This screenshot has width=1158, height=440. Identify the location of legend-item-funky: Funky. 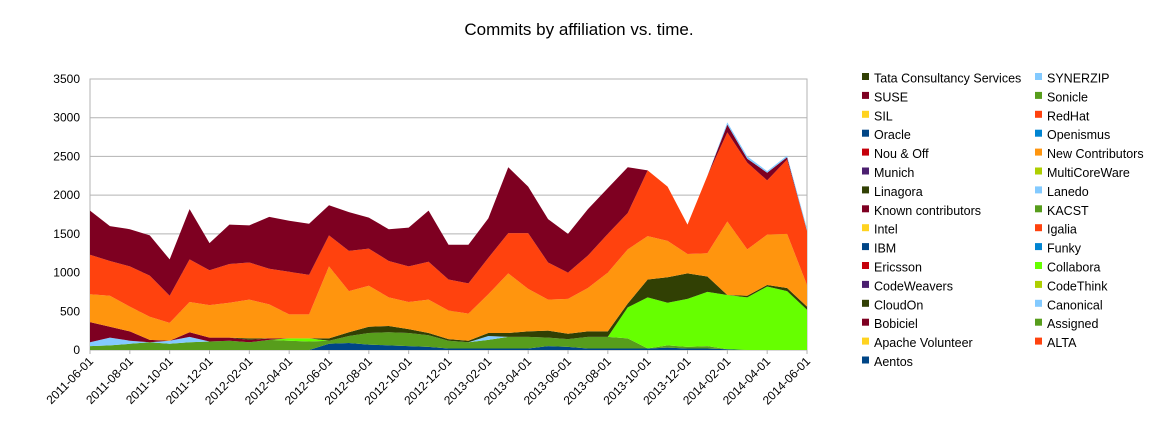
(1058, 249).